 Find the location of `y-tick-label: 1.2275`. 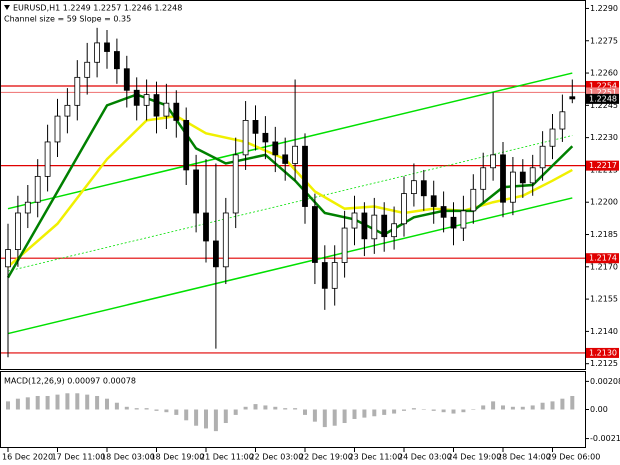

y-tick-label: 1.2275 is located at coordinates (604, 40).